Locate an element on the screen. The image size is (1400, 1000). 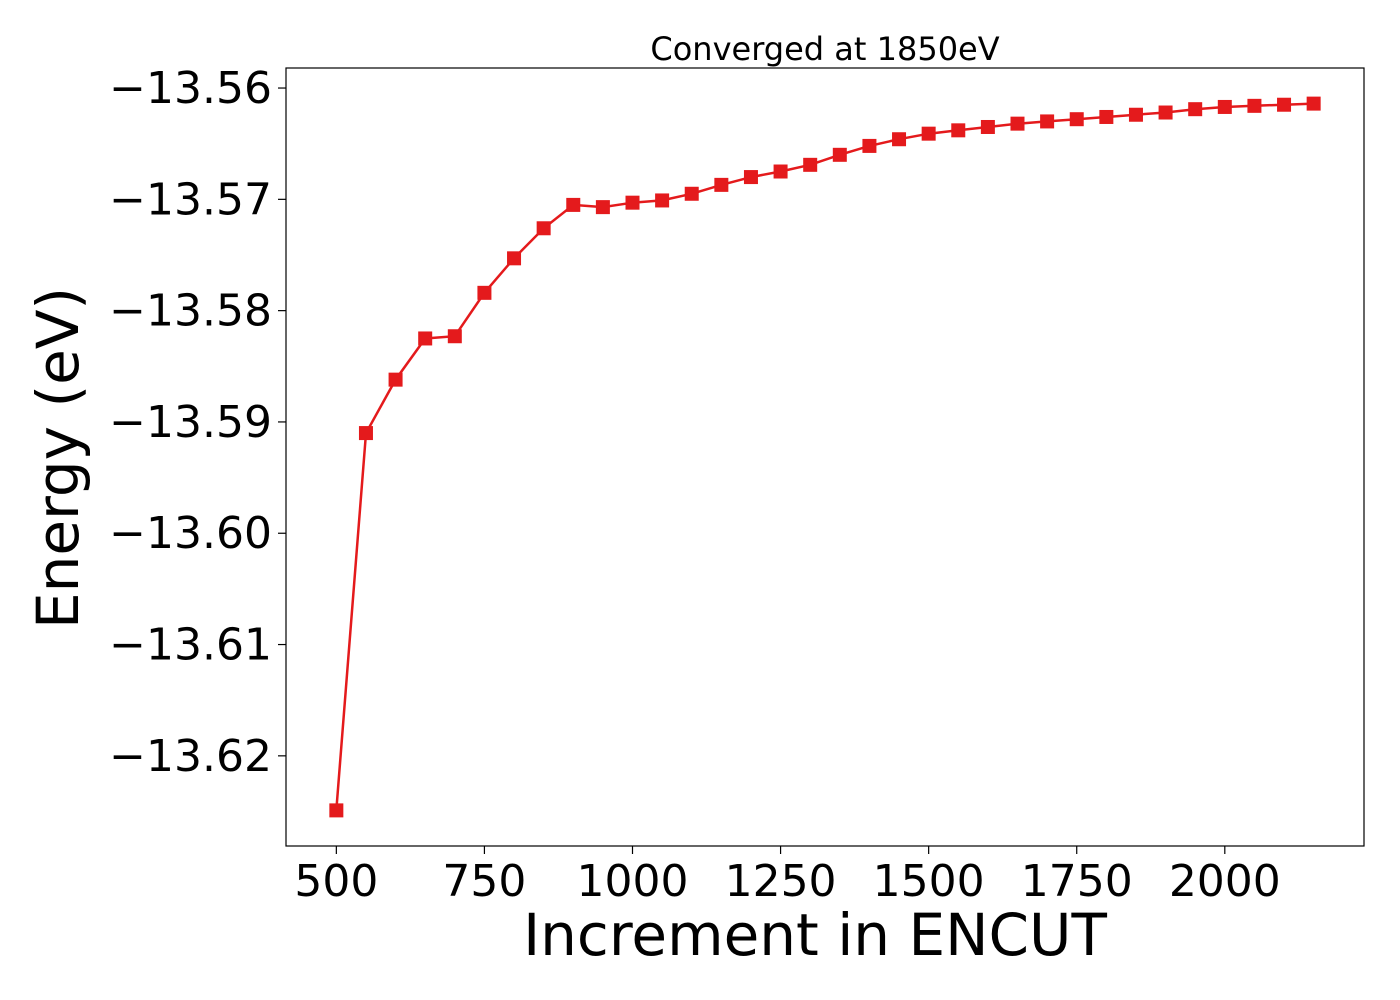
y-tick-label: −13.57 is located at coordinates (190, 199).